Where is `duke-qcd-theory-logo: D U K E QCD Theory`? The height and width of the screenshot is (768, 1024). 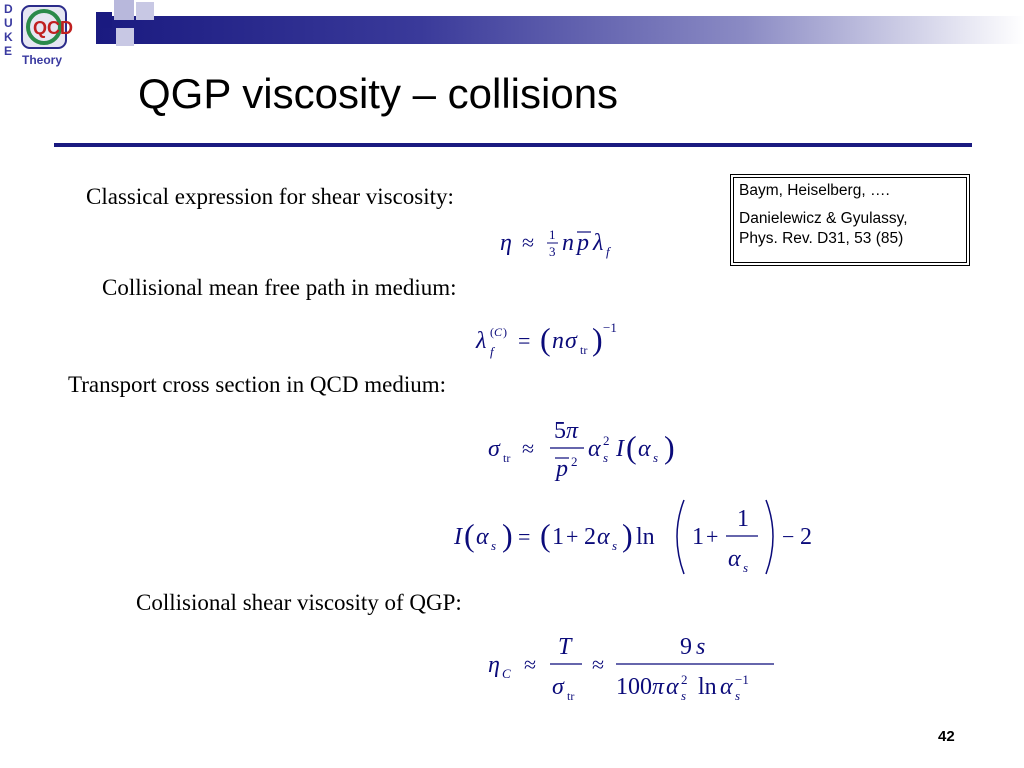 duke-qcd-theory-logo: D U K E QCD Theory is located at coordinates (40, 35).